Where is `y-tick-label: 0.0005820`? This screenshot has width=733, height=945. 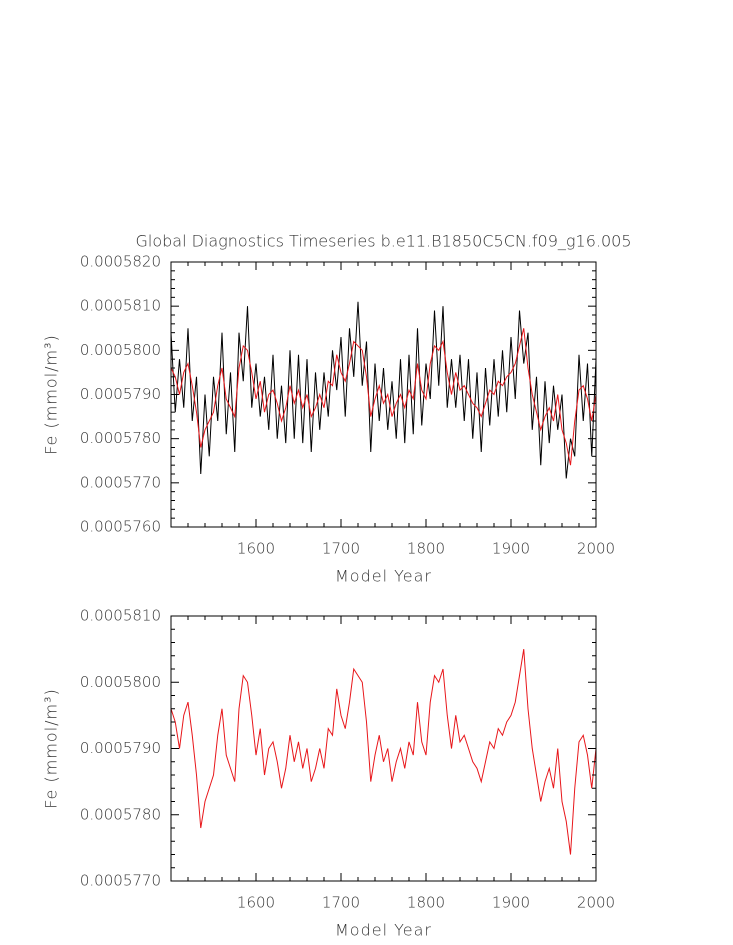
y-tick-label: 0.0005820 is located at coordinates (120, 262).